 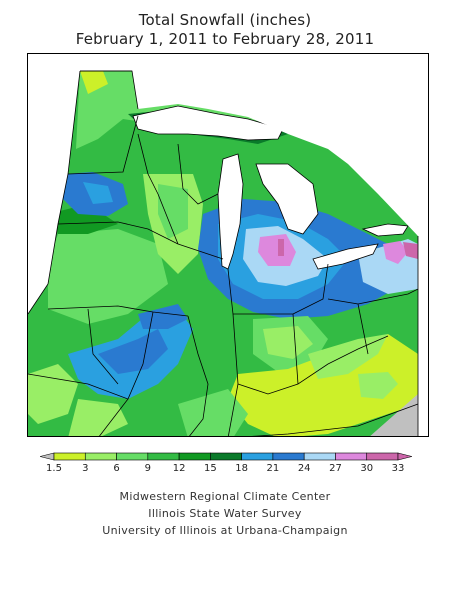 What do you see at coordinates (348, 356) in the screenshot?
I see `snowfall-region-kentucky-green` at bounding box center [348, 356].